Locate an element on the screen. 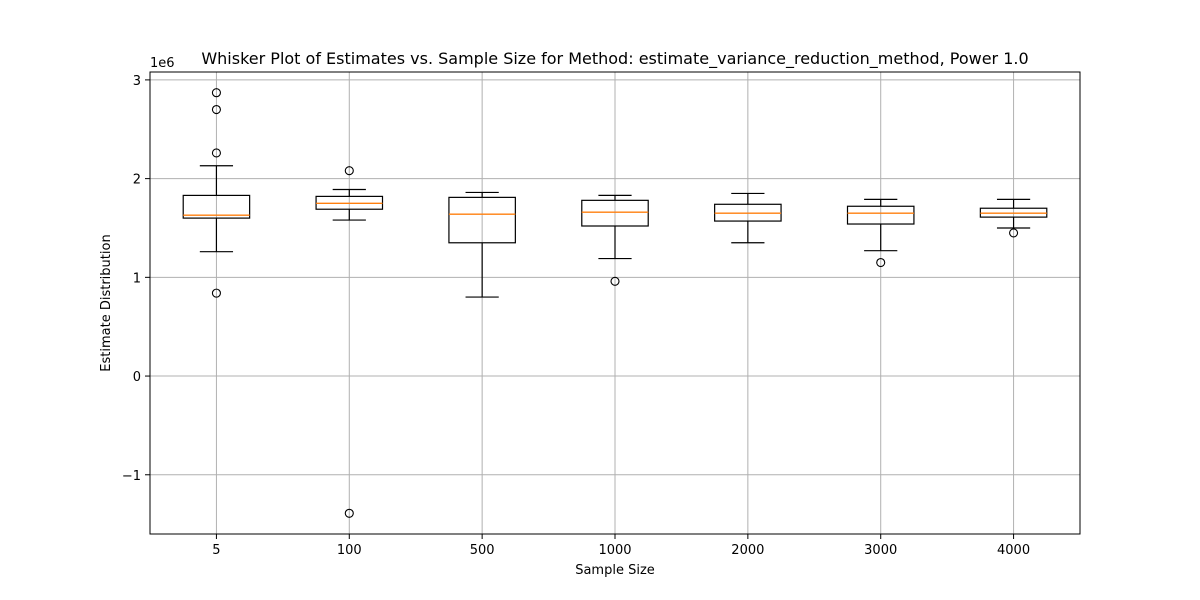 The height and width of the screenshot is (600, 1200). y-tick-label: 2 is located at coordinates (137, 180).